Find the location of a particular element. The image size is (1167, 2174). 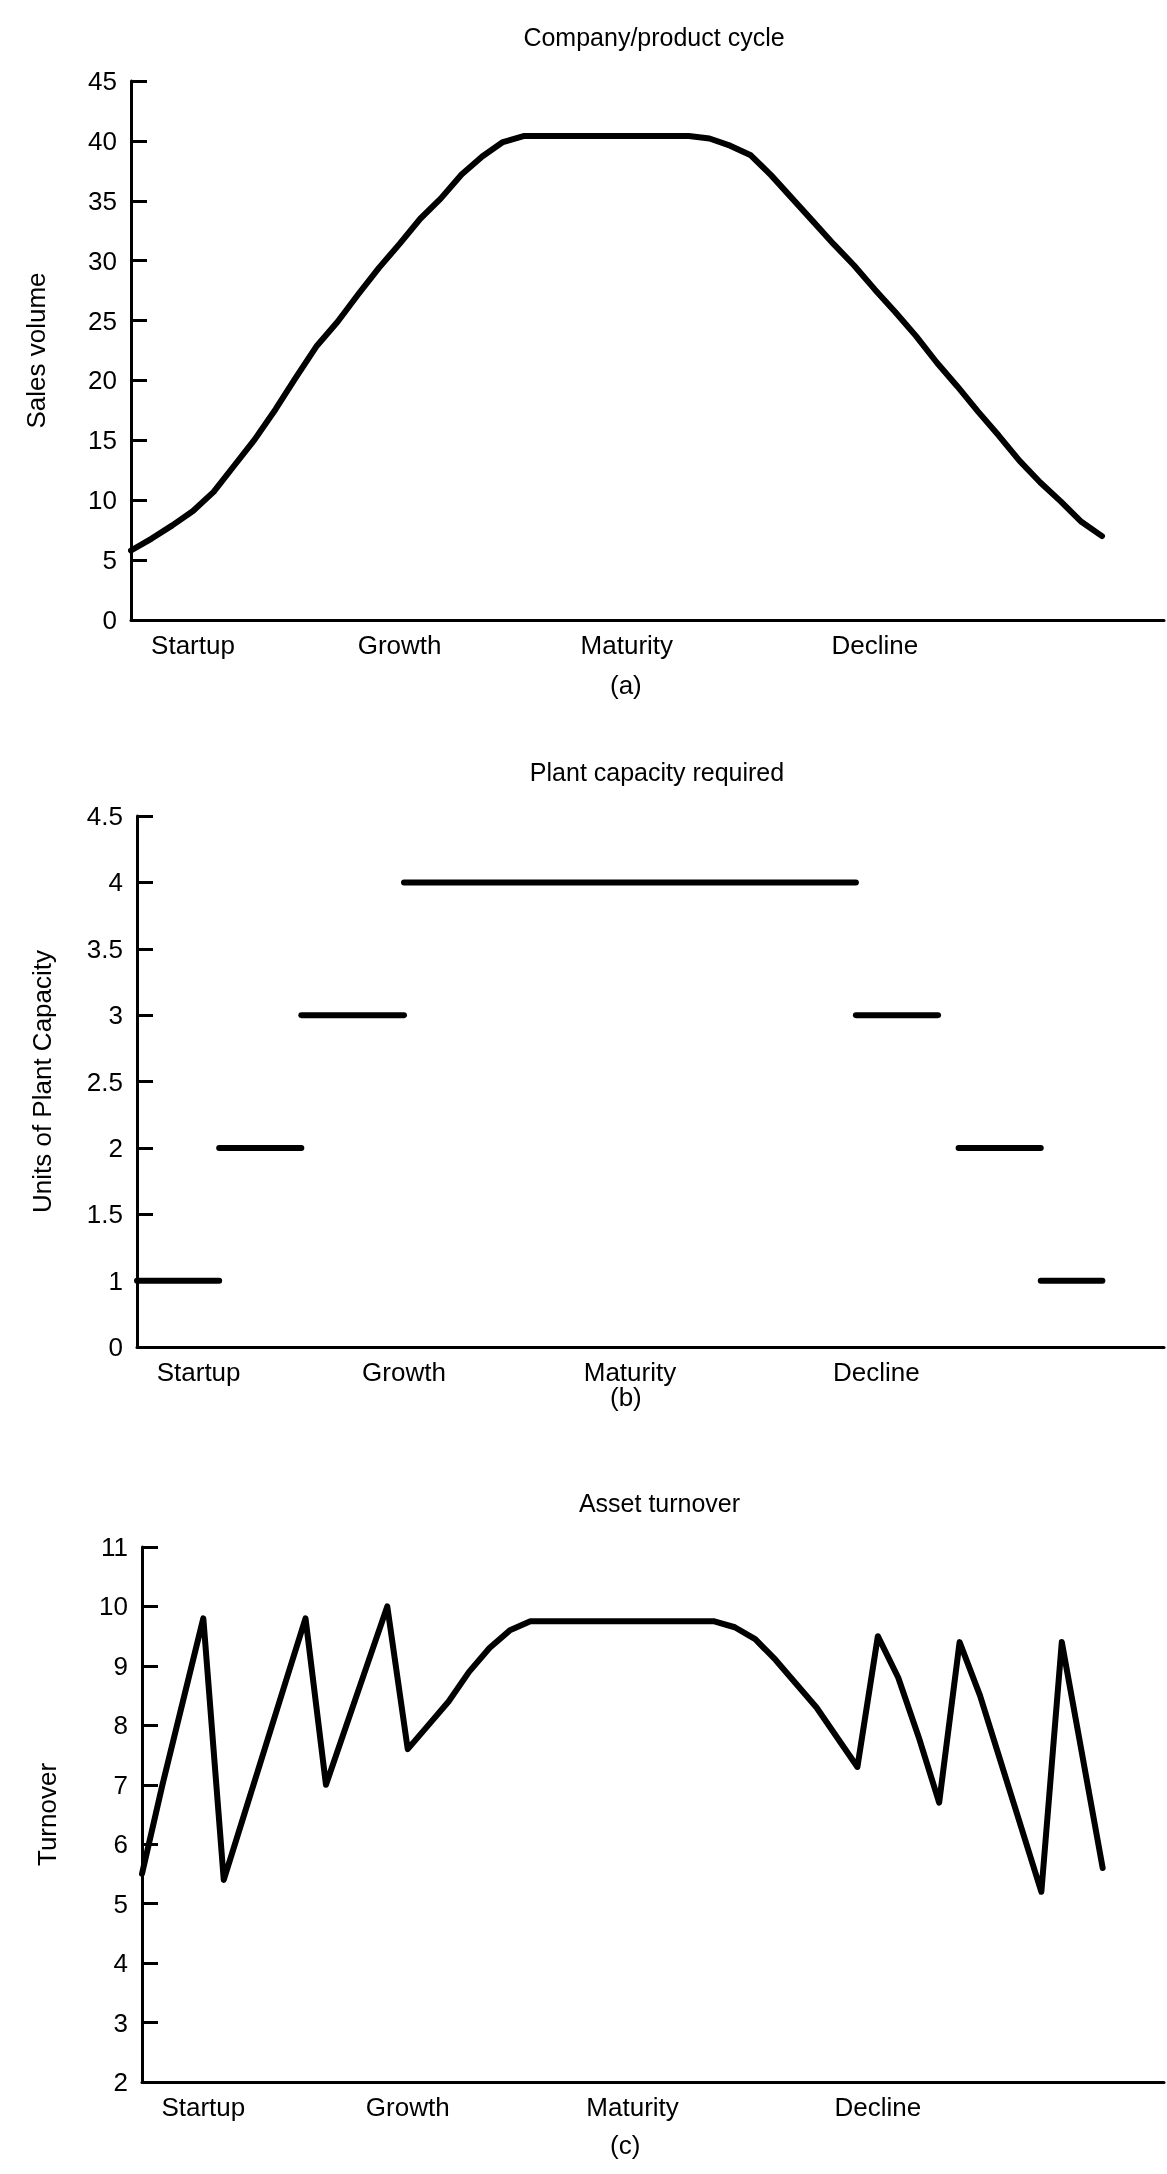

y-axis-title: Turnover is located at coordinates (47, 1814).